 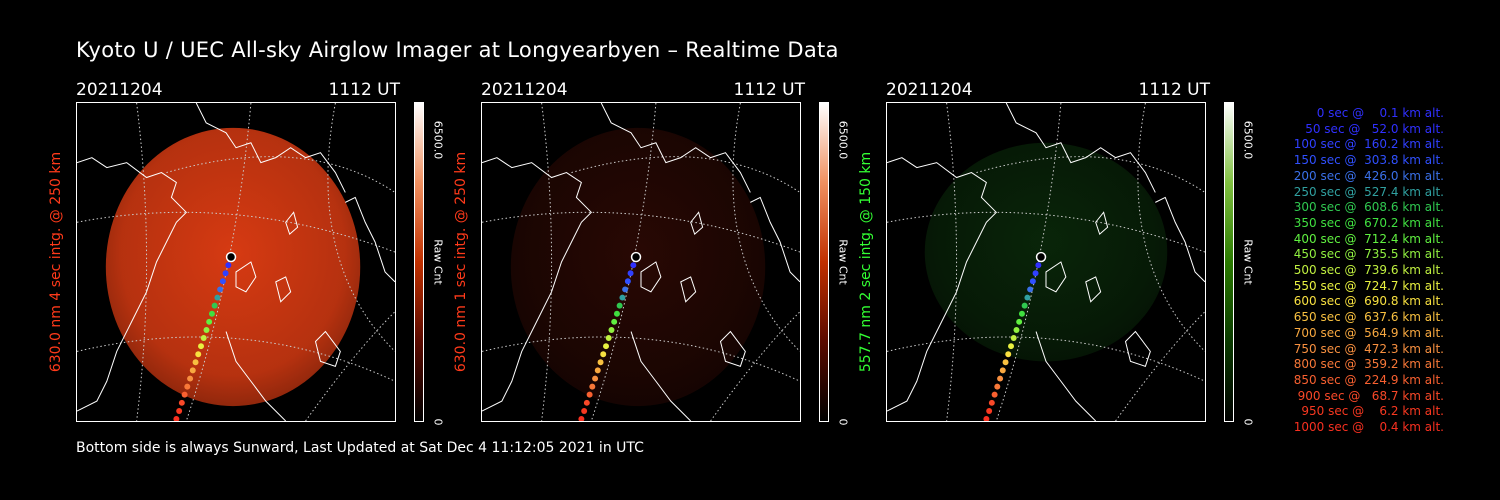 What do you see at coordinates (119, 90) in the screenshot?
I see `panel-date: 20211204` at bounding box center [119, 90].